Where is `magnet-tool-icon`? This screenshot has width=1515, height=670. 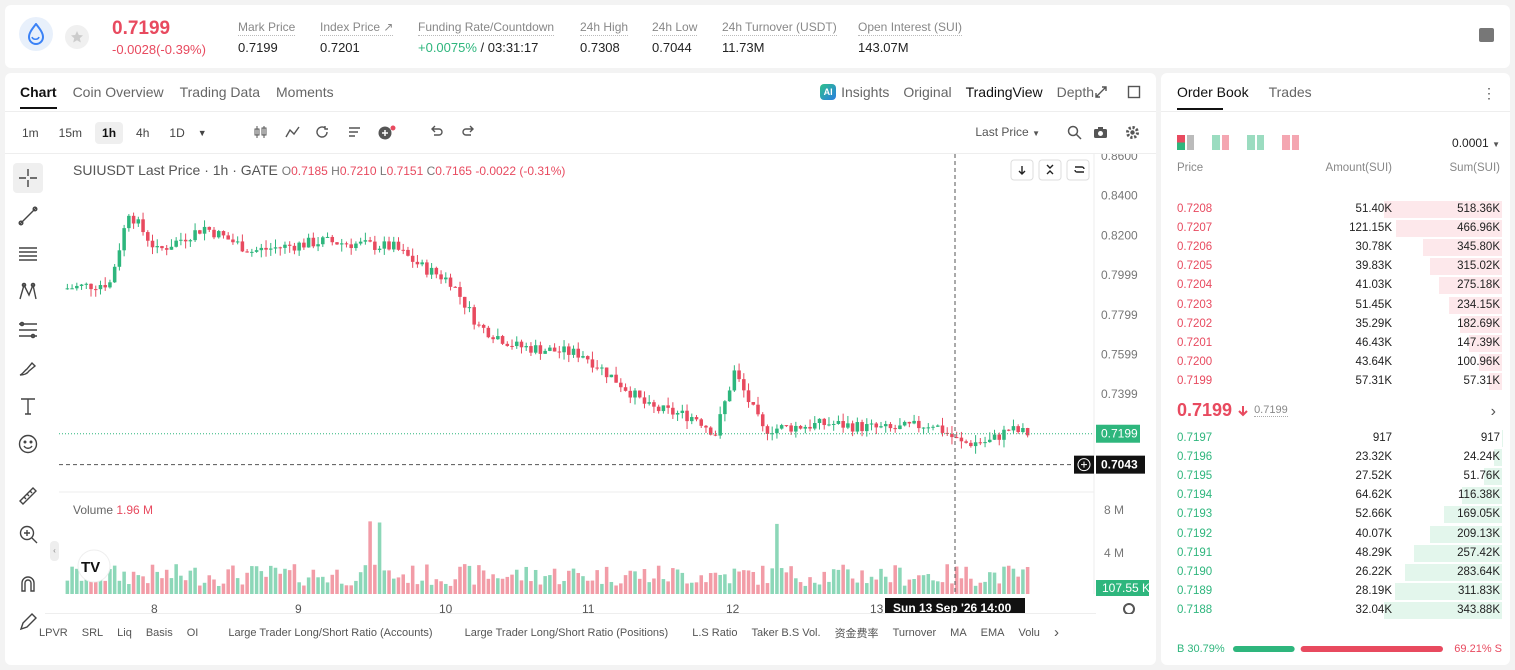 magnet-tool-icon is located at coordinates (28, 584).